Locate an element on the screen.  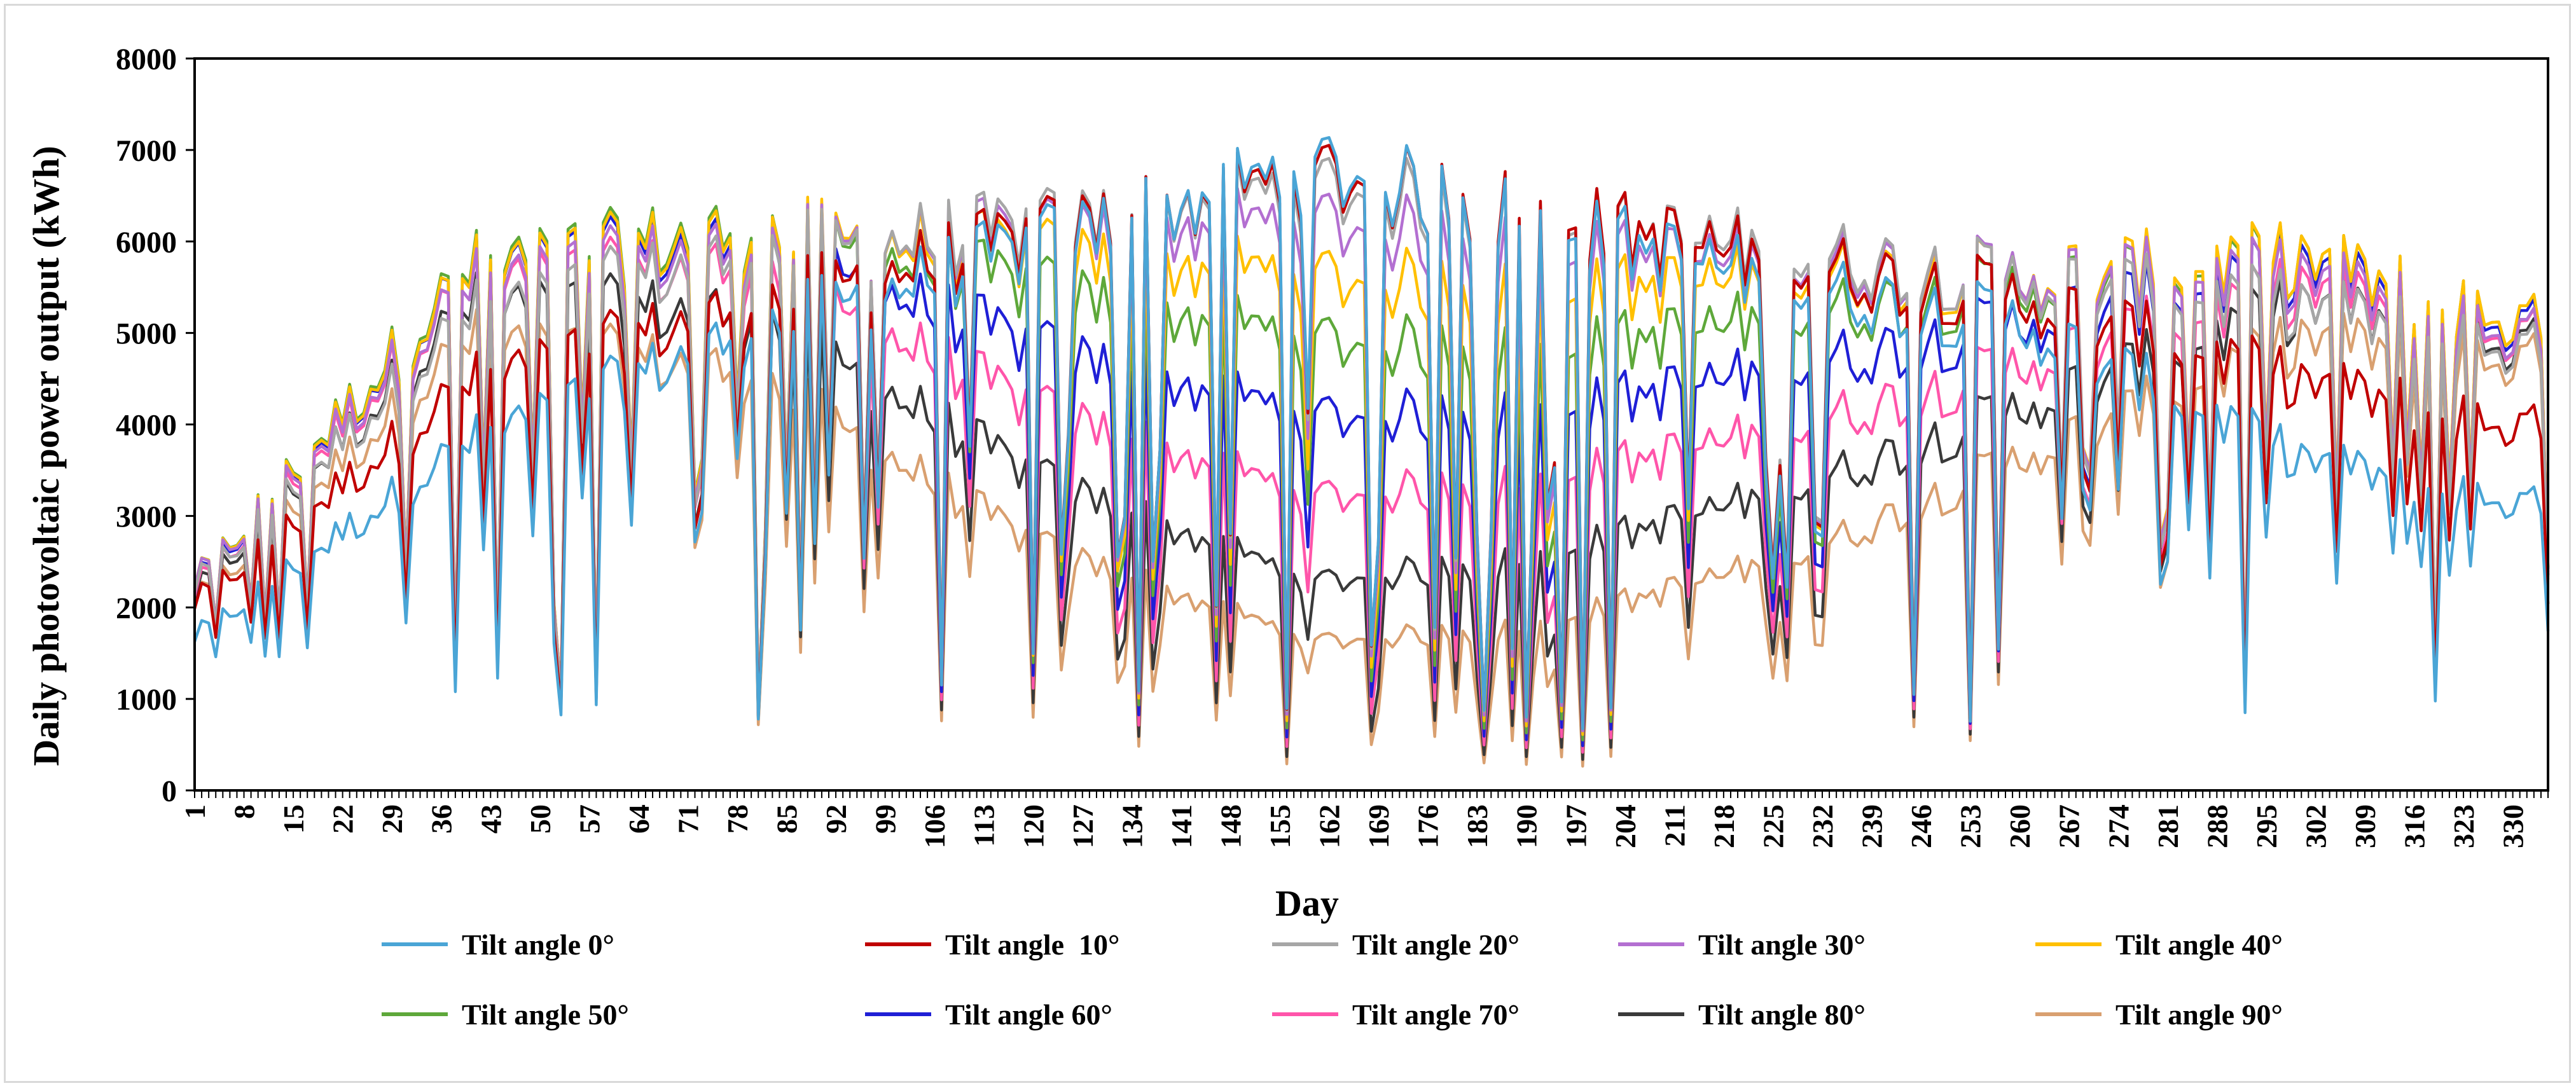
x-tick-label: 274 is located at coordinates (2118, 826).